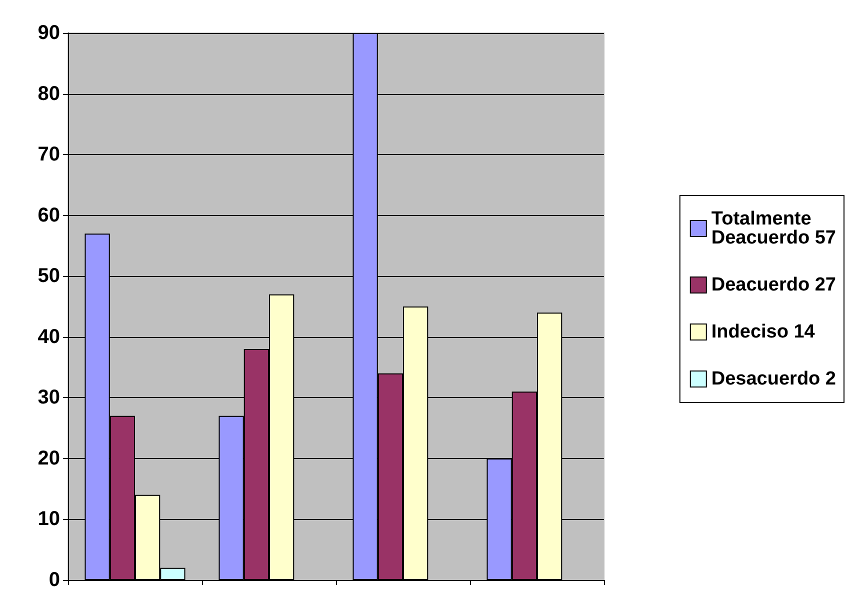 The width and height of the screenshot is (857, 598). What do you see at coordinates (763, 332) in the screenshot?
I see `legend-label: Indeciso 14` at bounding box center [763, 332].